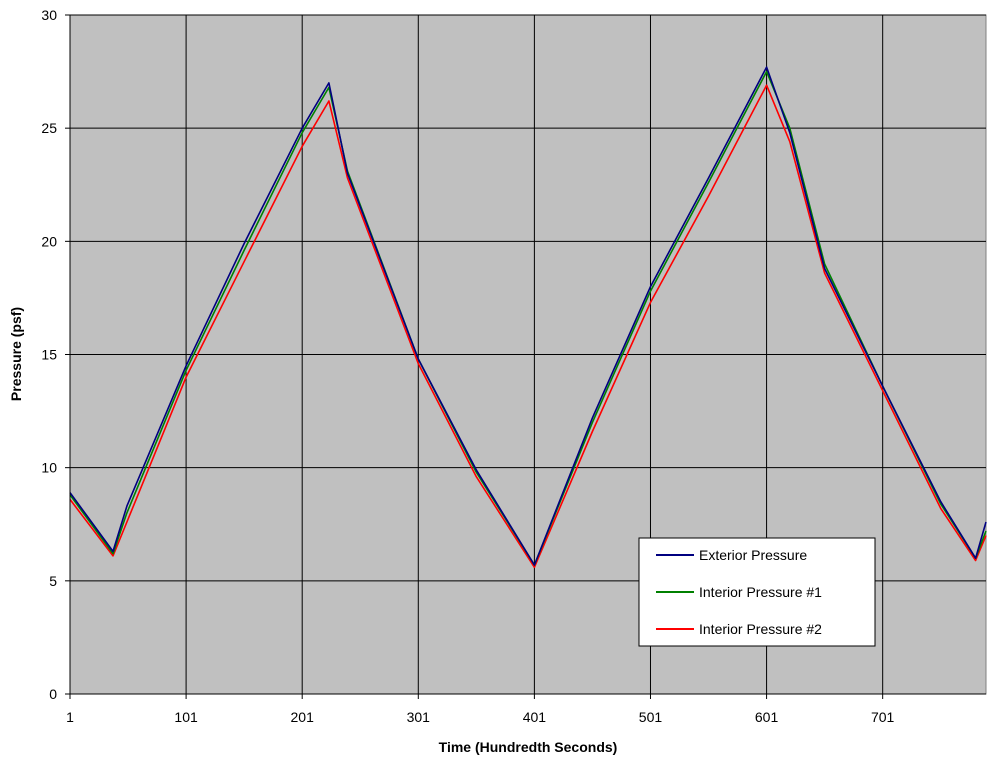 The height and width of the screenshot is (765, 987). I want to click on y-tick-label: 25, so click(49, 128).